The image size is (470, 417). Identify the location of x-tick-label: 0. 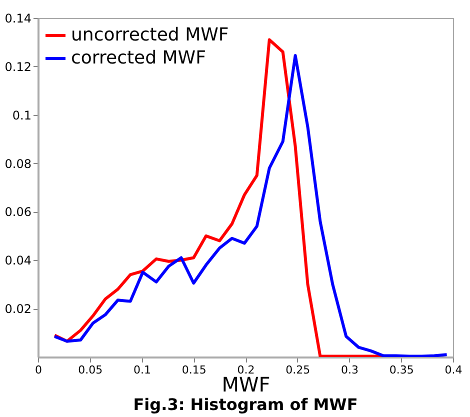
(38, 370).